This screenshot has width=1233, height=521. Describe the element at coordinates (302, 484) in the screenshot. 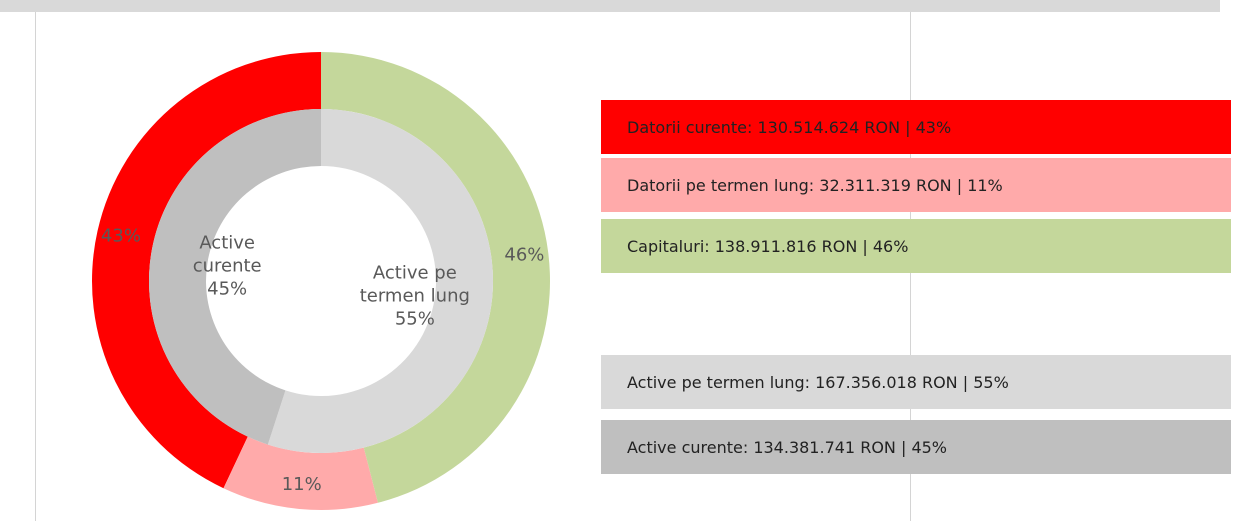

I see `value-label: 11%` at that location.